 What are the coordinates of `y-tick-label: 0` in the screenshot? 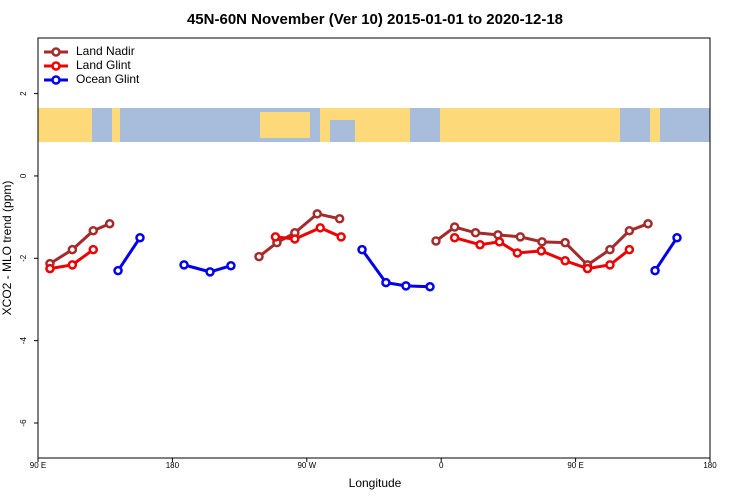 It's located at (23, 175).